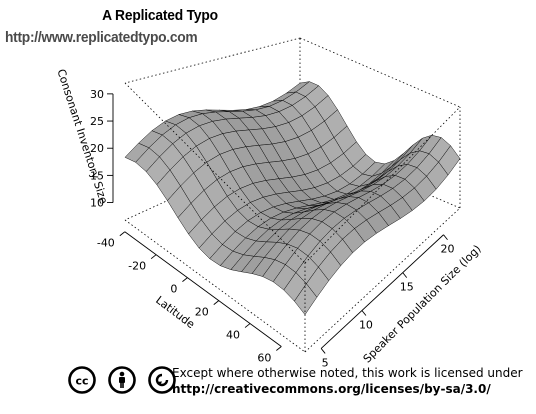 The image size is (536, 414). Describe the element at coordinates (97, 203) in the screenshot. I see `z-tick-label: 10` at that location.